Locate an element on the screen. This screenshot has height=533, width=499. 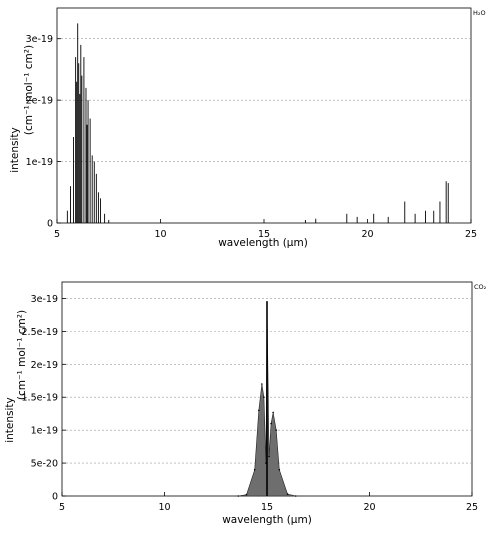
y-tick-label: 5e-20 is located at coordinates (44, 464).